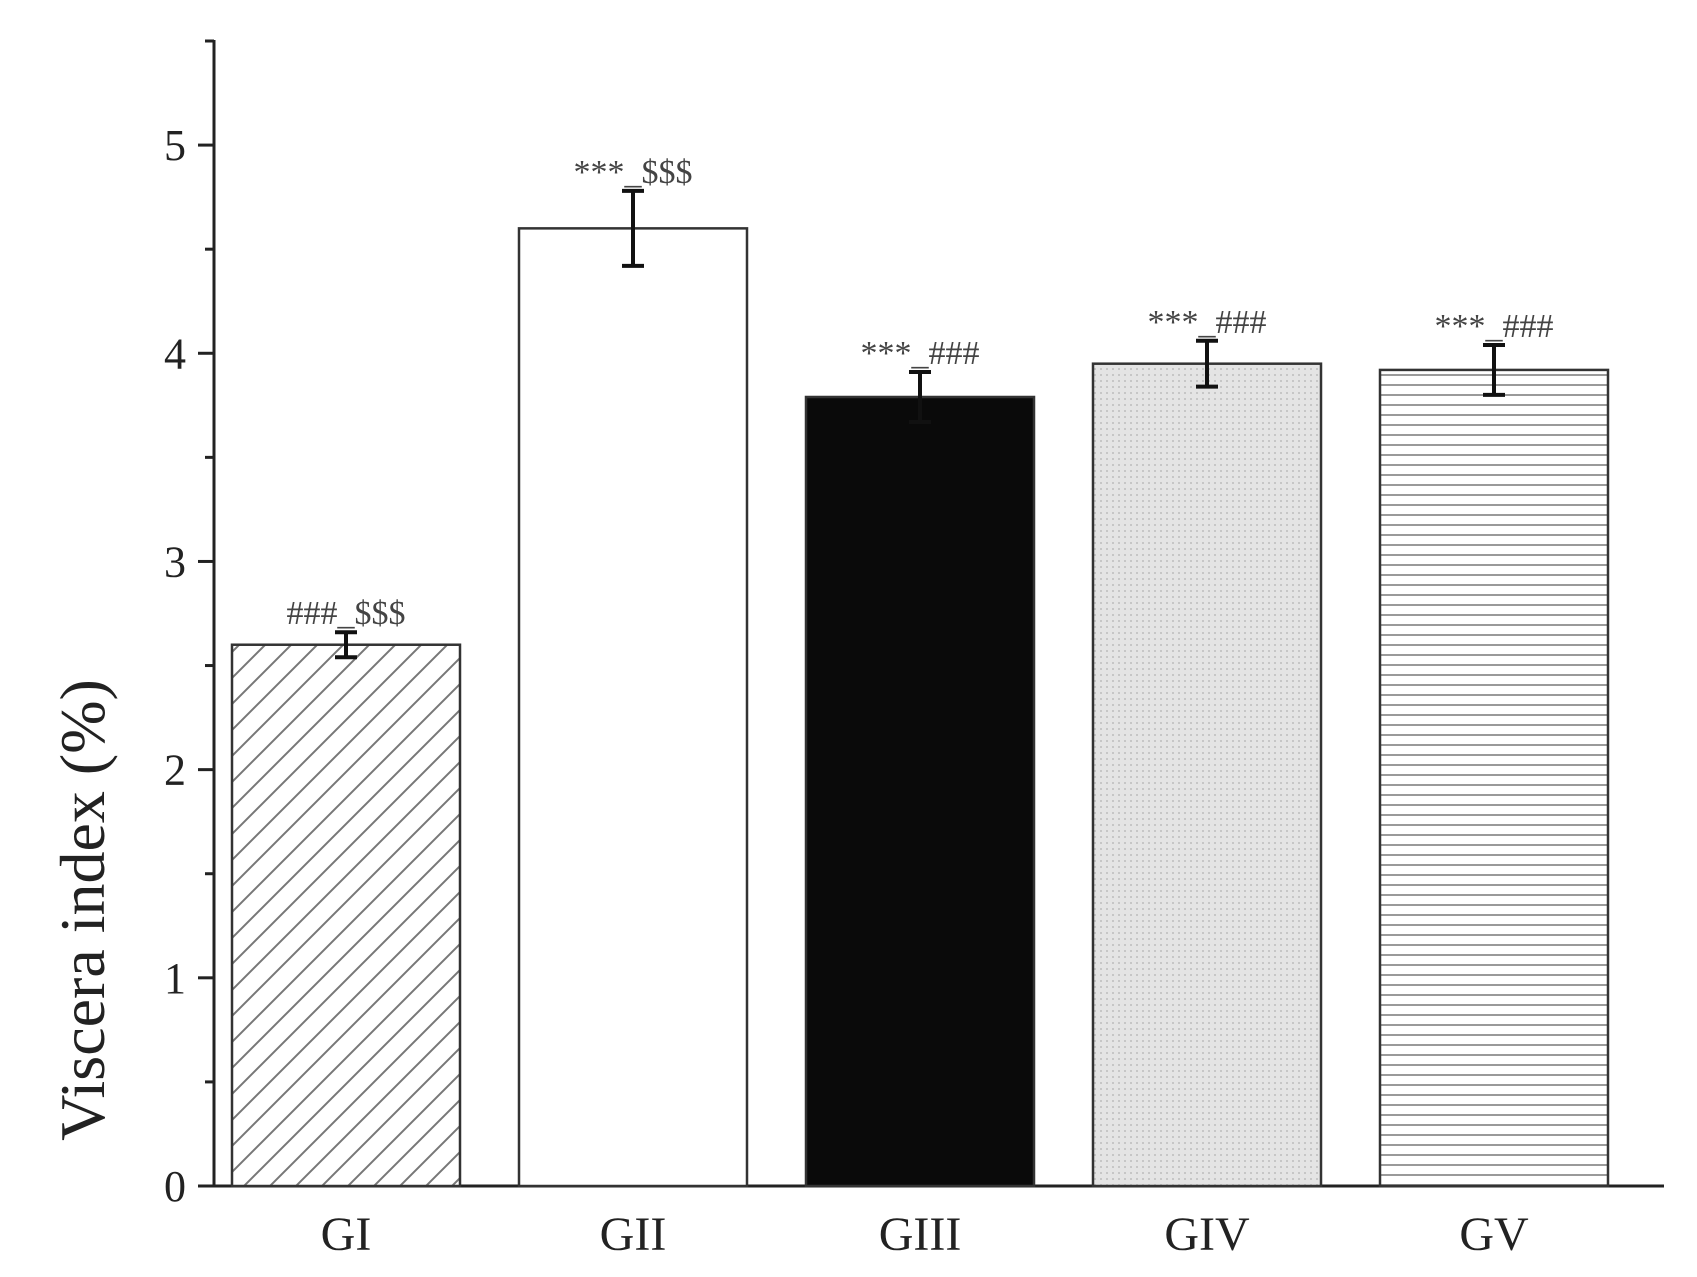  I want to click on y-axis-title: Viscera index (%), so click(82, 910).